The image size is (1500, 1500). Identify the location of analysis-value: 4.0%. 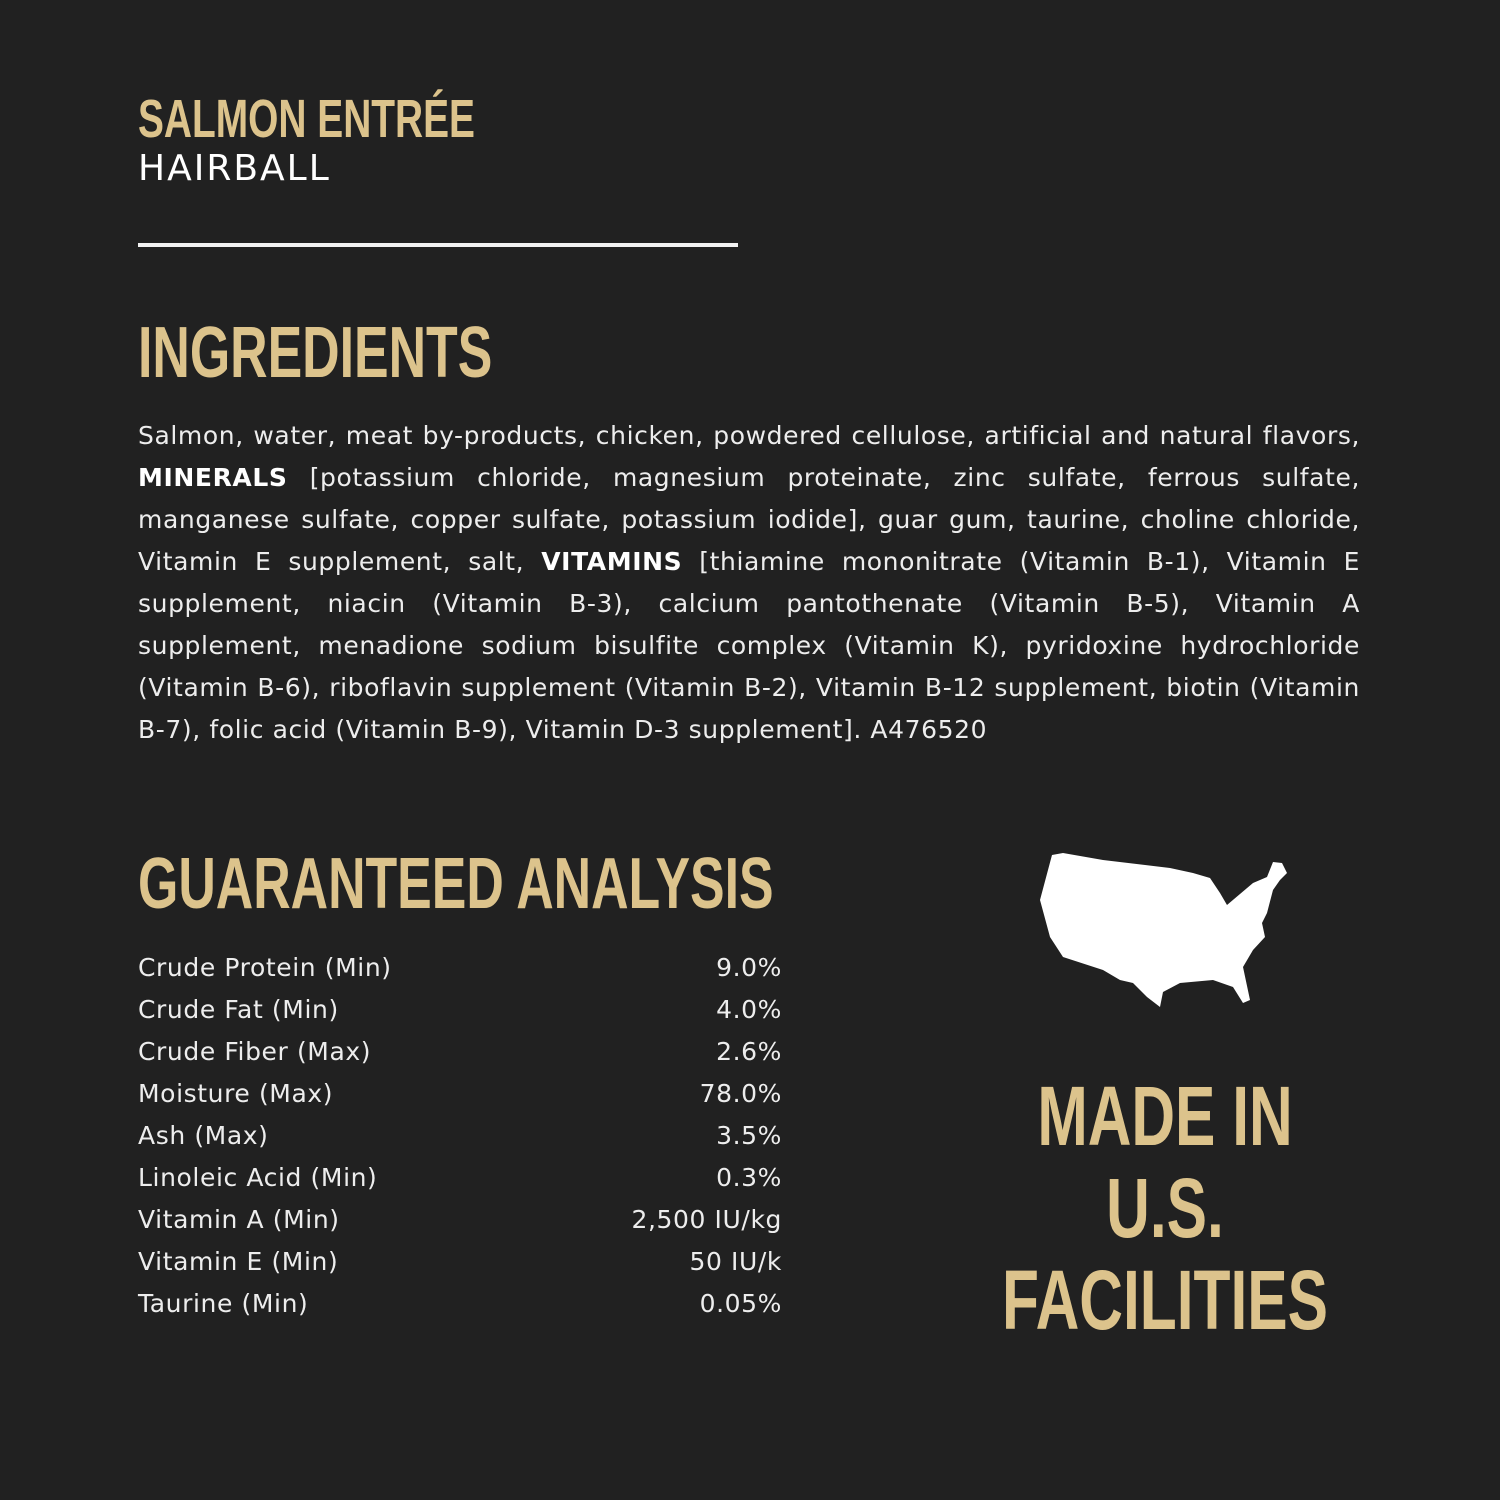
(749, 1009).